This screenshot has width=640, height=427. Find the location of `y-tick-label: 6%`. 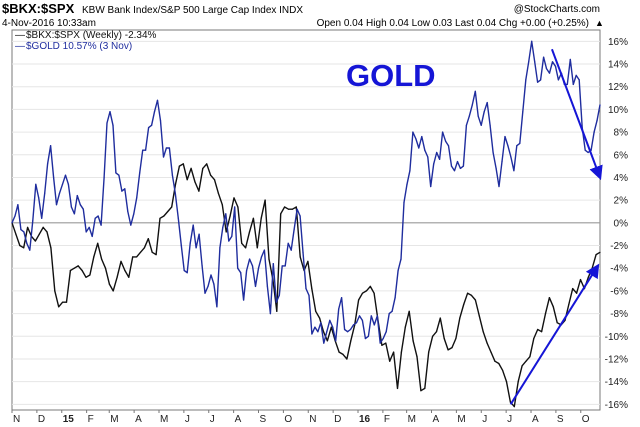

y-tick-label: 6% is located at coordinates (621, 155).